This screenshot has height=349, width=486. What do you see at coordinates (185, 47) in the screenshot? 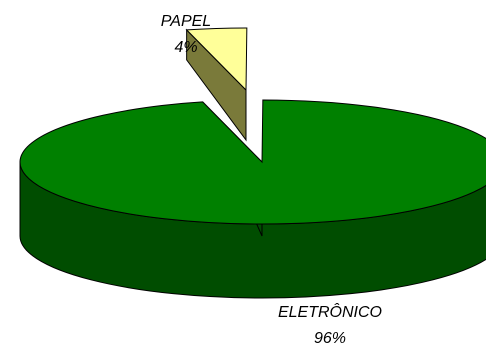
I see `slice-percent-label-papel: 4%` at bounding box center [185, 47].